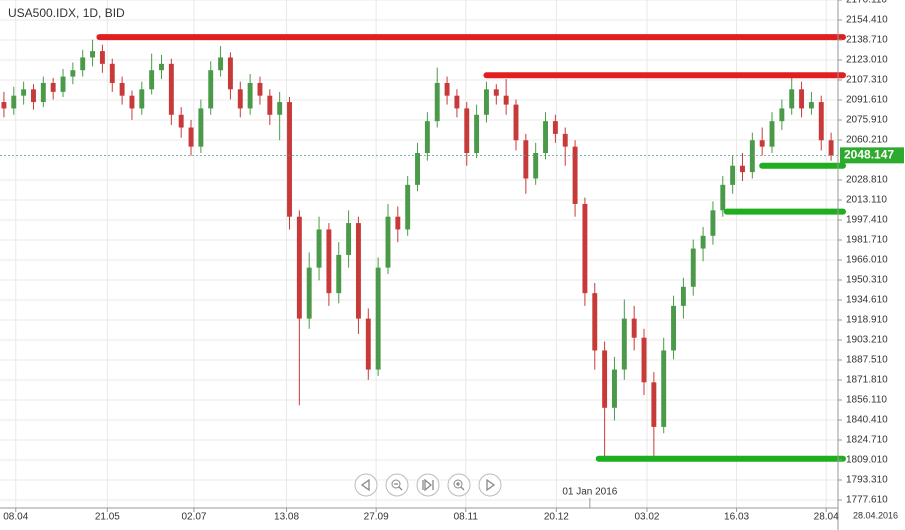 Image resolution: width=905 pixels, height=530 pixels. I want to click on y-tick-label: 2154.410, so click(867, 20).